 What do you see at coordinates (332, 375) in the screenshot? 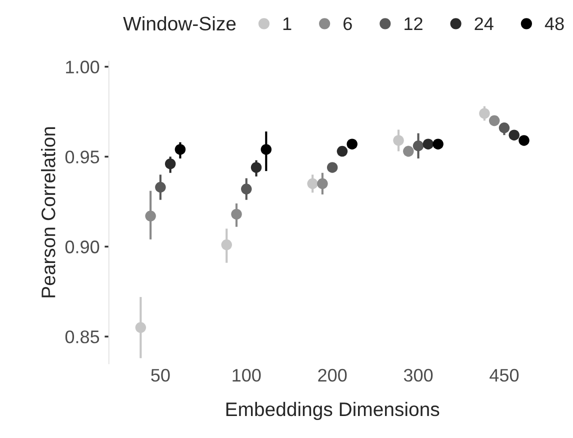
I see `x-tick-label: 200` at bounding box center [332, 375].